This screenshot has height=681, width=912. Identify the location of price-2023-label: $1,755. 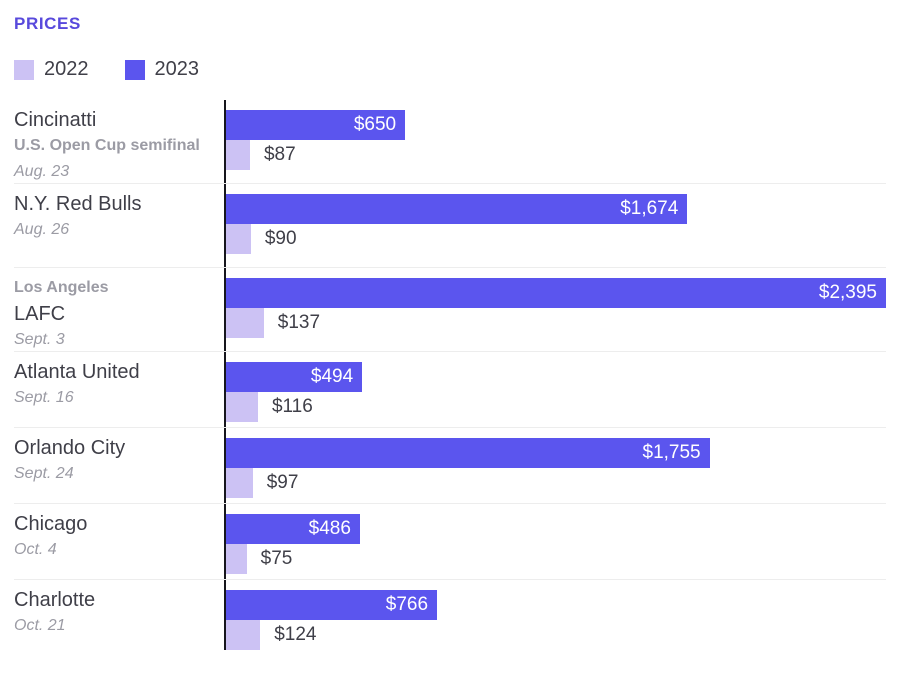
(671, 452).